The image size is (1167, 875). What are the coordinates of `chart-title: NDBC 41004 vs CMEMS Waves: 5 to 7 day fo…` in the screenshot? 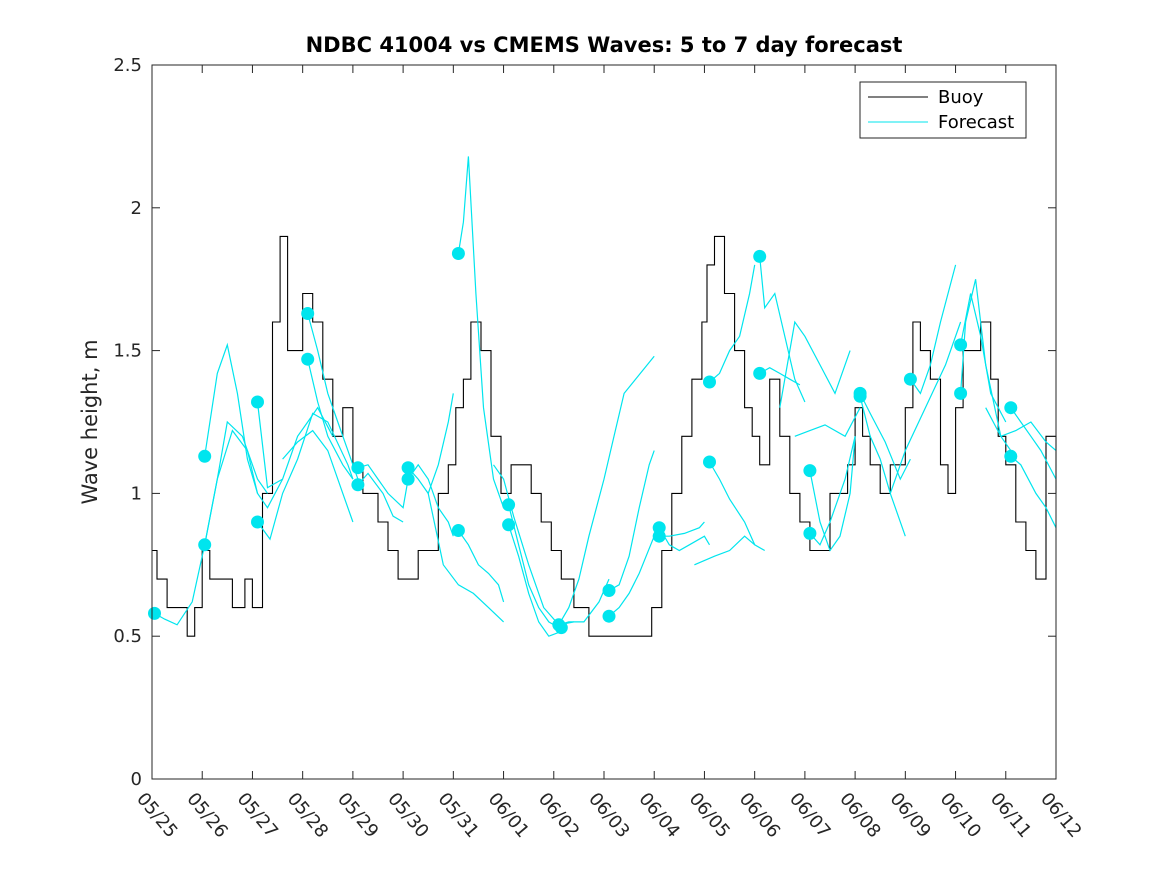 It's located at (604, 45).